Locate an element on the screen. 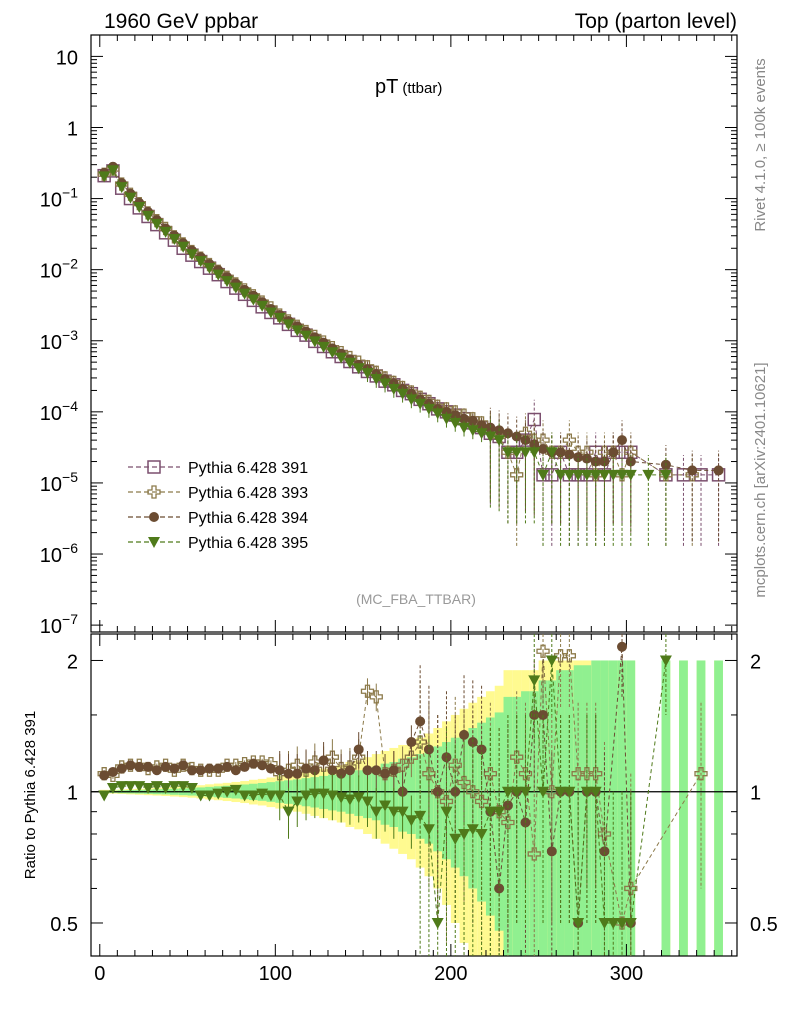 Image resolution: width=786 pixels, height=1024 pixels. ratio-y-tick-label: 1 is located at coordinates (72, 794).